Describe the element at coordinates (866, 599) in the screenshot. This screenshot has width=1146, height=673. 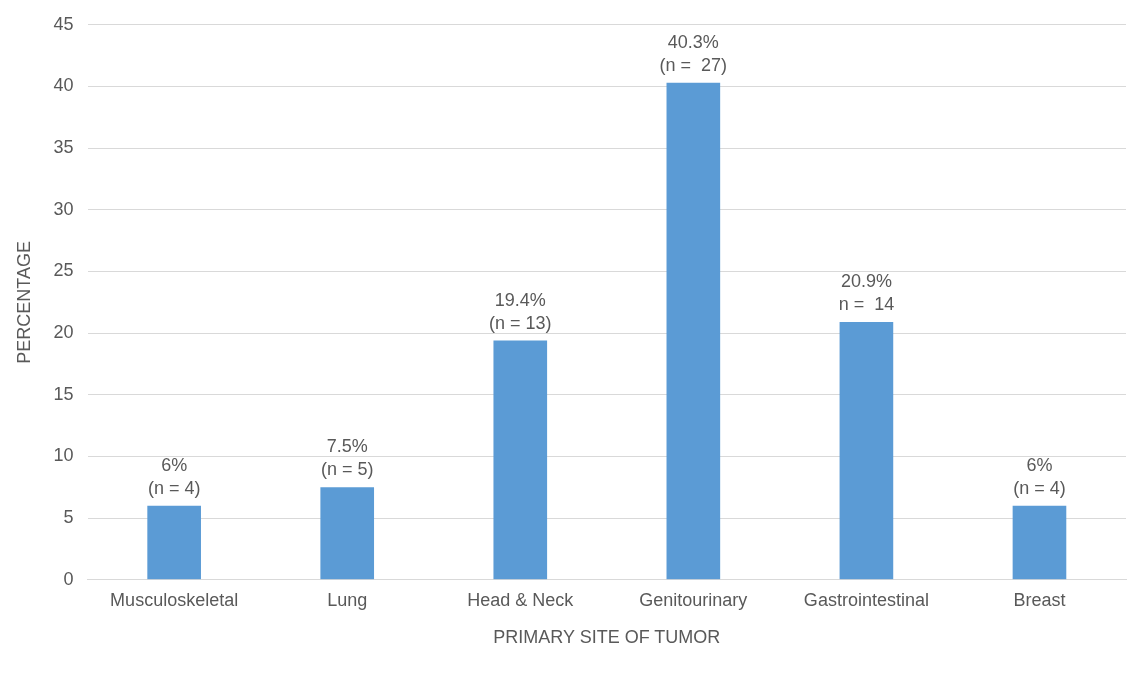
I see `x-tick-label: Gastrointestinal` at that location.